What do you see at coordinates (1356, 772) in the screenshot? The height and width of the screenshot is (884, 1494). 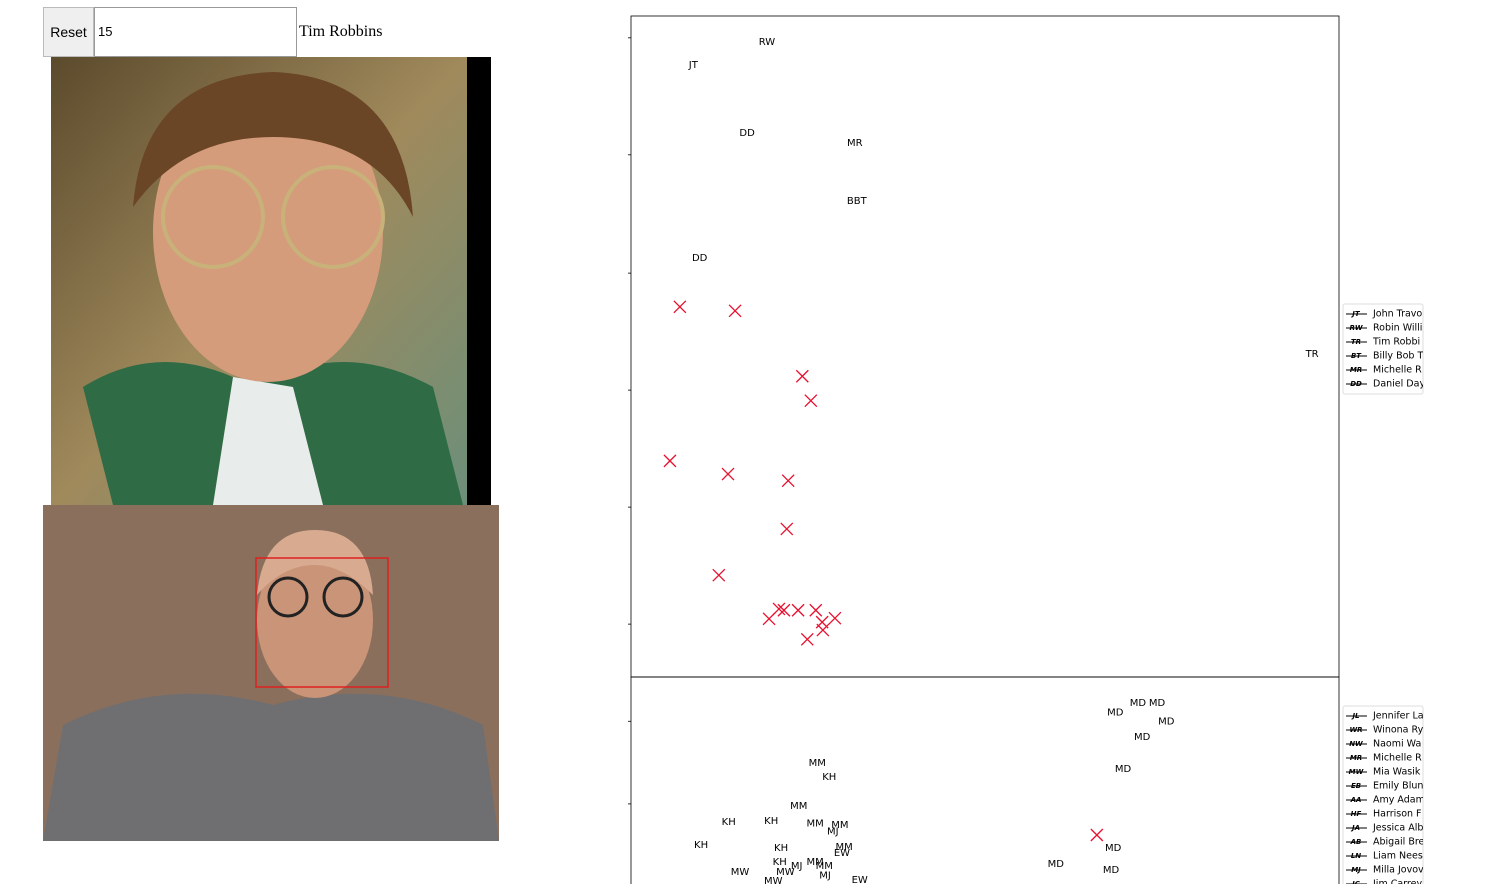 I see `legend-code: MW` at bounding box center [1356, 772].